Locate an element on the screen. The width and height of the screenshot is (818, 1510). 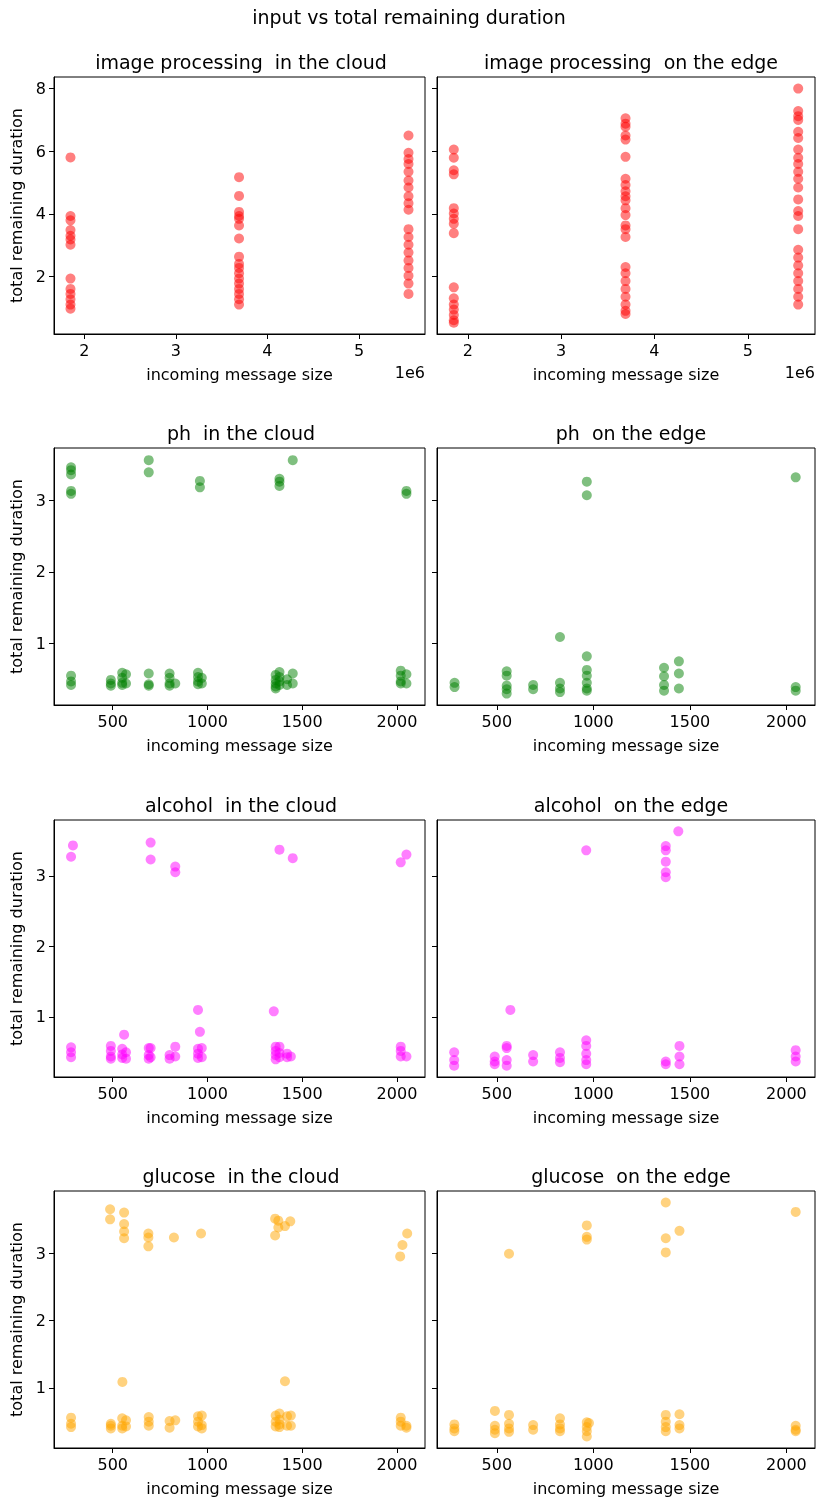
text: input vs total remaining duration is located at coordinates (409, 17).